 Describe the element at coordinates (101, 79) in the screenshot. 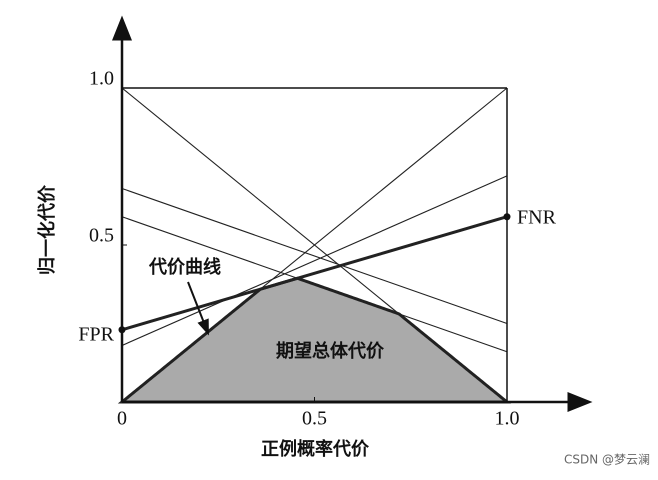

I see `y-tick-label: 1.0` at that location.